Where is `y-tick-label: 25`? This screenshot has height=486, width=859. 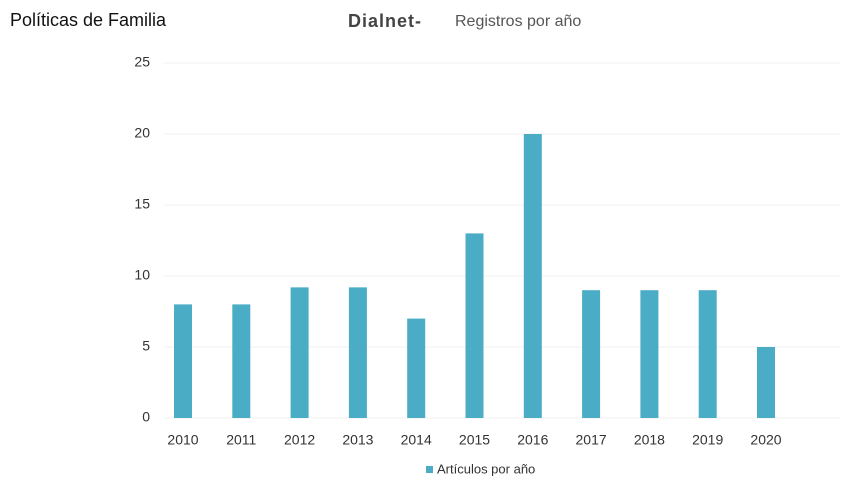
y-tick-label: 25 is located at coordinates (142, 62).